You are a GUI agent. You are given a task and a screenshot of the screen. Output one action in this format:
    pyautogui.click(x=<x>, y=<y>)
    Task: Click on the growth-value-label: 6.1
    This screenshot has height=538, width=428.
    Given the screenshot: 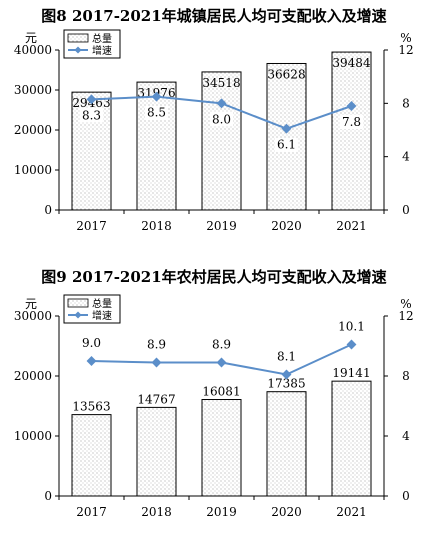 What is the action you would take?
    pyautogui.click(x=286, y=145)
    